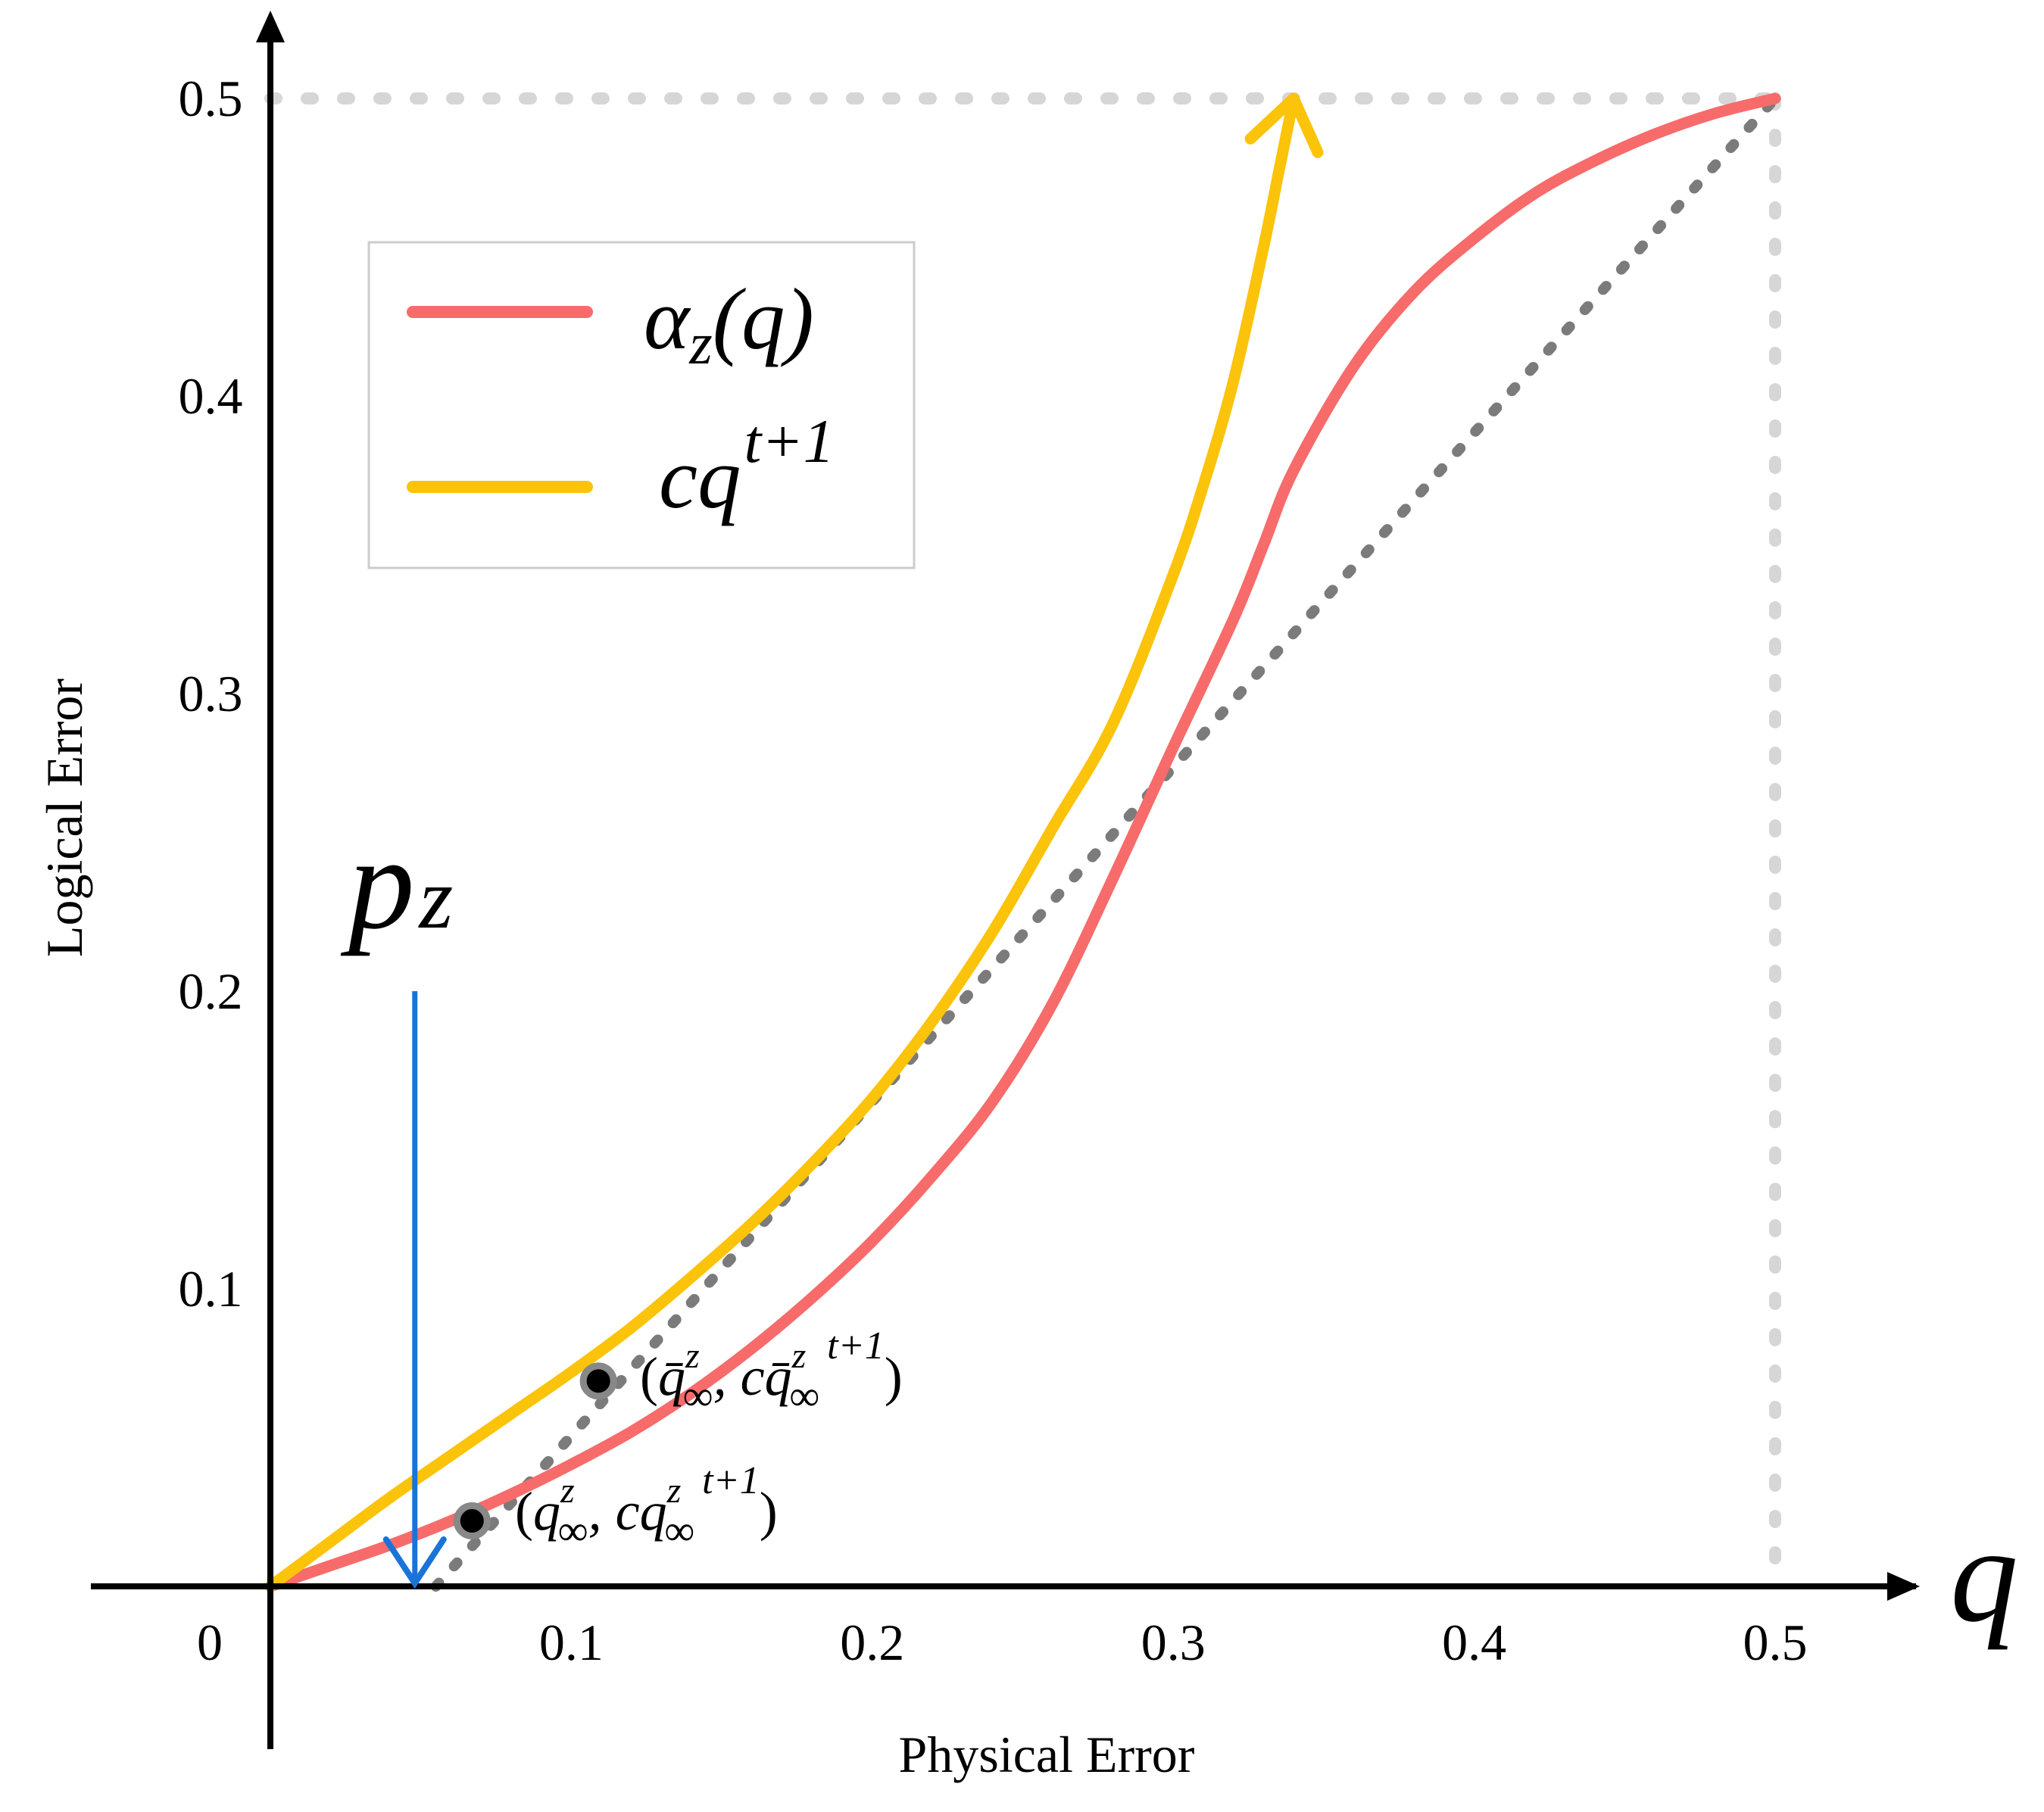 The image size is (2044, 1812). I want to click on point-label-q-q2: q, so click(653, 1511).